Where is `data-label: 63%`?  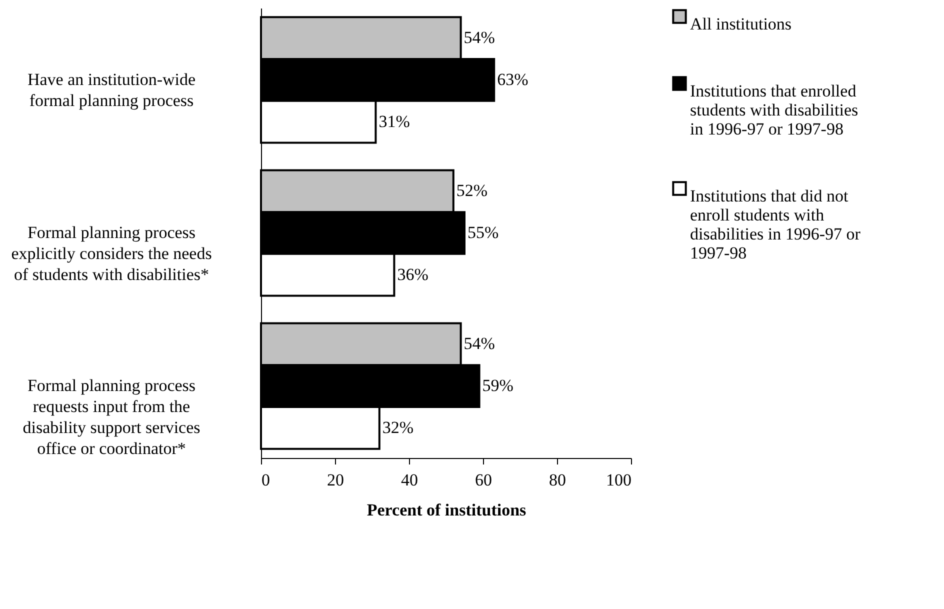 data-label: 63% is located at coordinates (512, 79).